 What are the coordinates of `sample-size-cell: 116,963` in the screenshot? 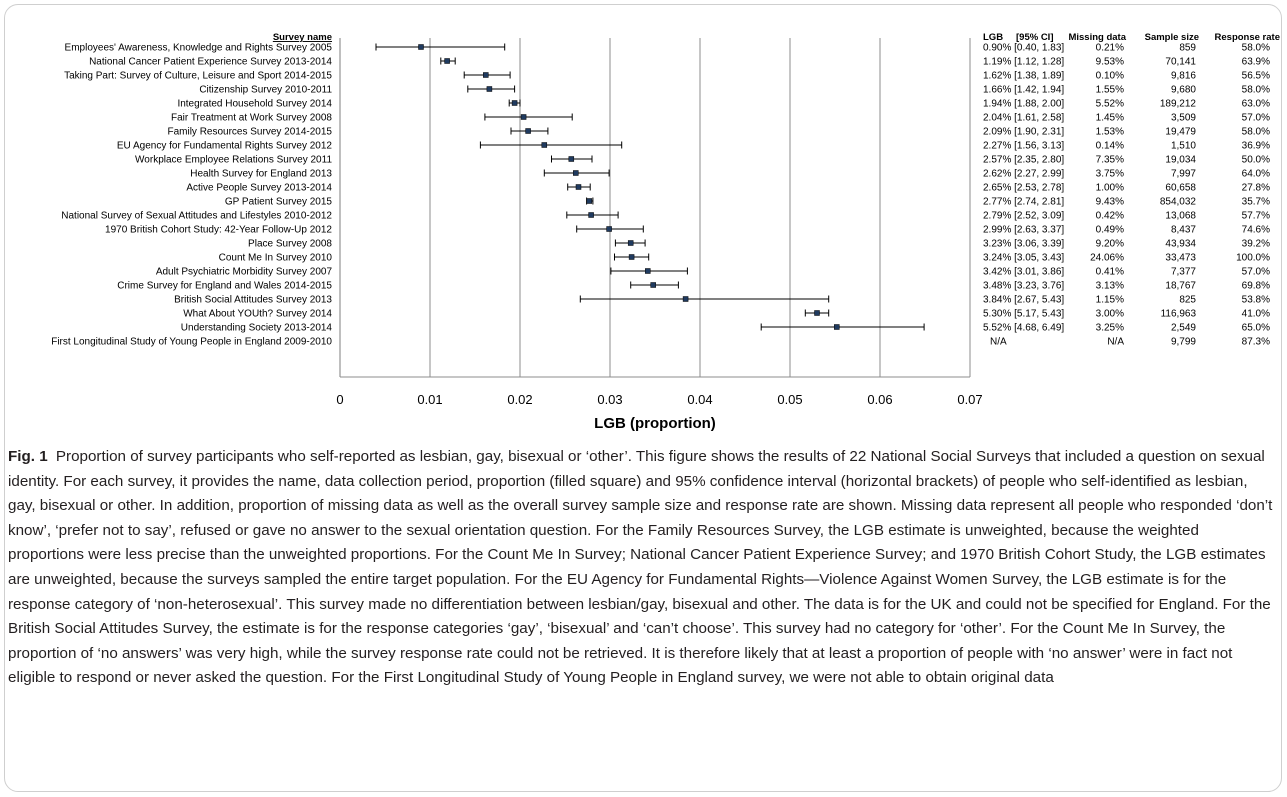 It's located at (1179, 314).